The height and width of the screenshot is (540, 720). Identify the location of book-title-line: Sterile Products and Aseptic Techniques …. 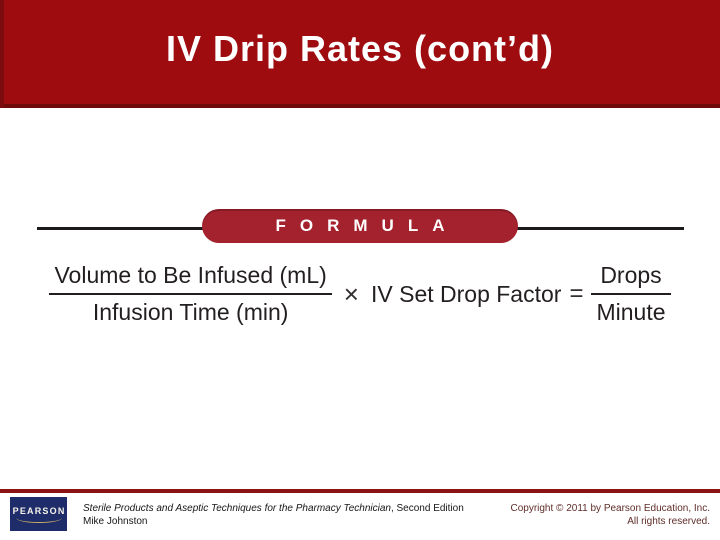
(273, 508).